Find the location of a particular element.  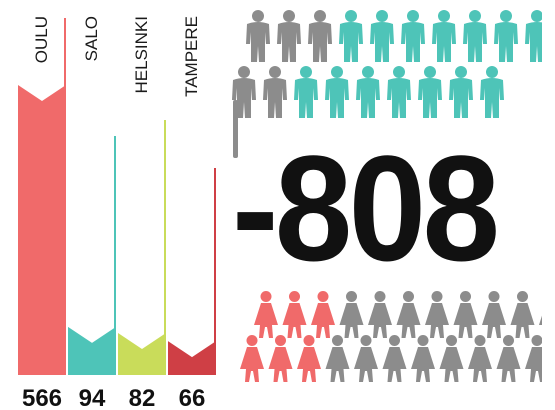

bar-oulu is located at coordinates (42, 230).